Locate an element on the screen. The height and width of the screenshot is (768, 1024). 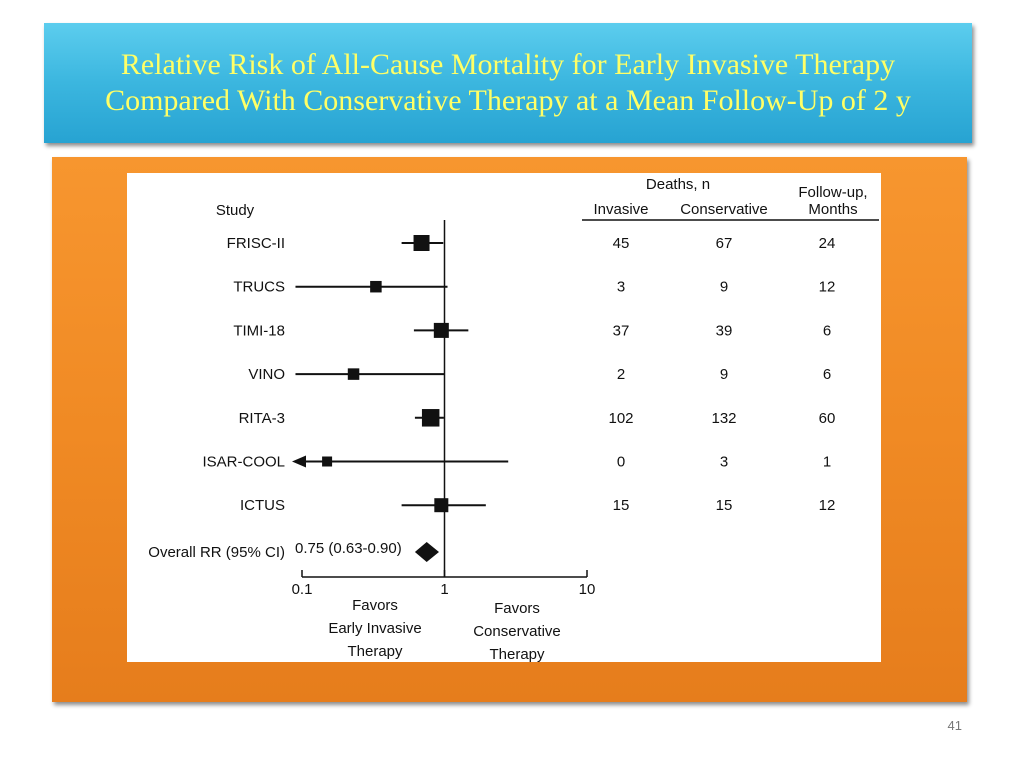
slide-number: 41 is located at coordinates (954, 725).